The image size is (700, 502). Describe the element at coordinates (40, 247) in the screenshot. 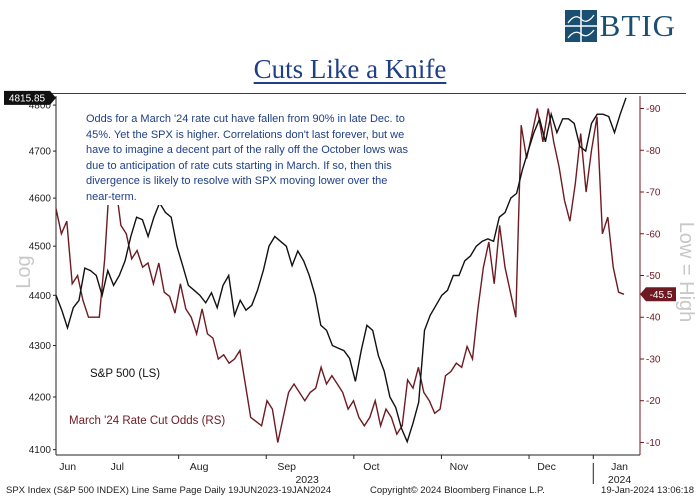

I see `y-left-tick-label: 4500` at that location.